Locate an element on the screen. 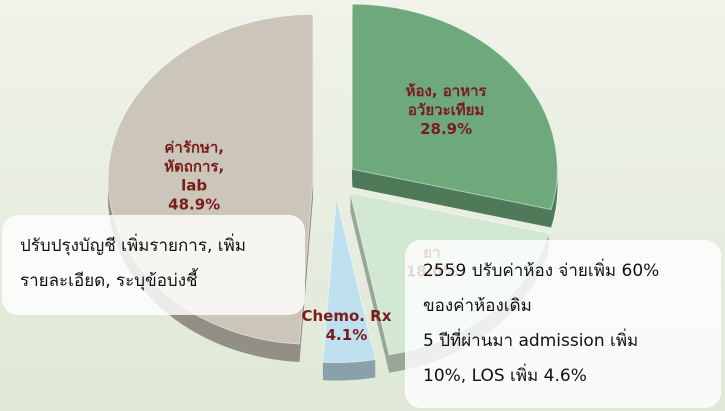  slice-label-line: ค่ารักษา, is located at coordinates (194, 147).